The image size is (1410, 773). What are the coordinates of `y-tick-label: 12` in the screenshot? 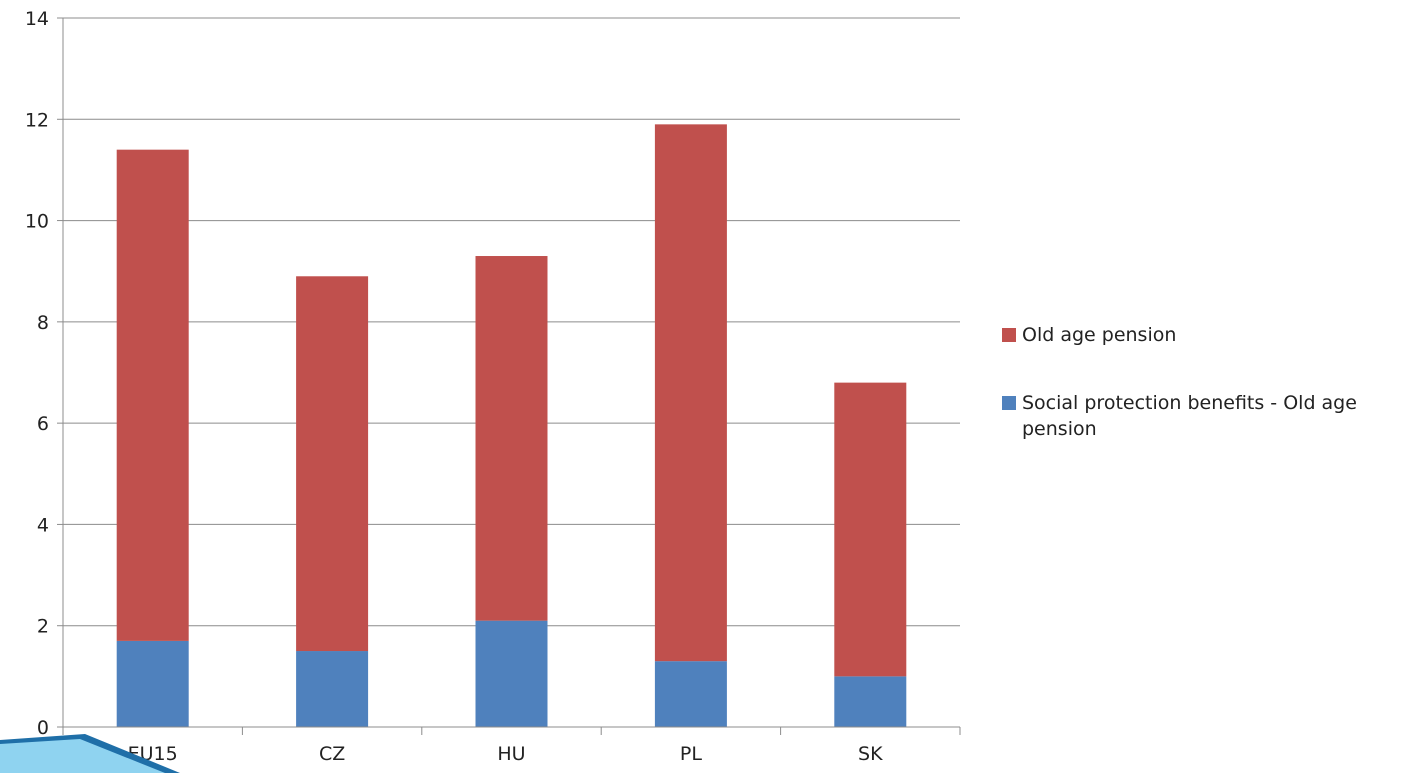 It's located at (37, 120).